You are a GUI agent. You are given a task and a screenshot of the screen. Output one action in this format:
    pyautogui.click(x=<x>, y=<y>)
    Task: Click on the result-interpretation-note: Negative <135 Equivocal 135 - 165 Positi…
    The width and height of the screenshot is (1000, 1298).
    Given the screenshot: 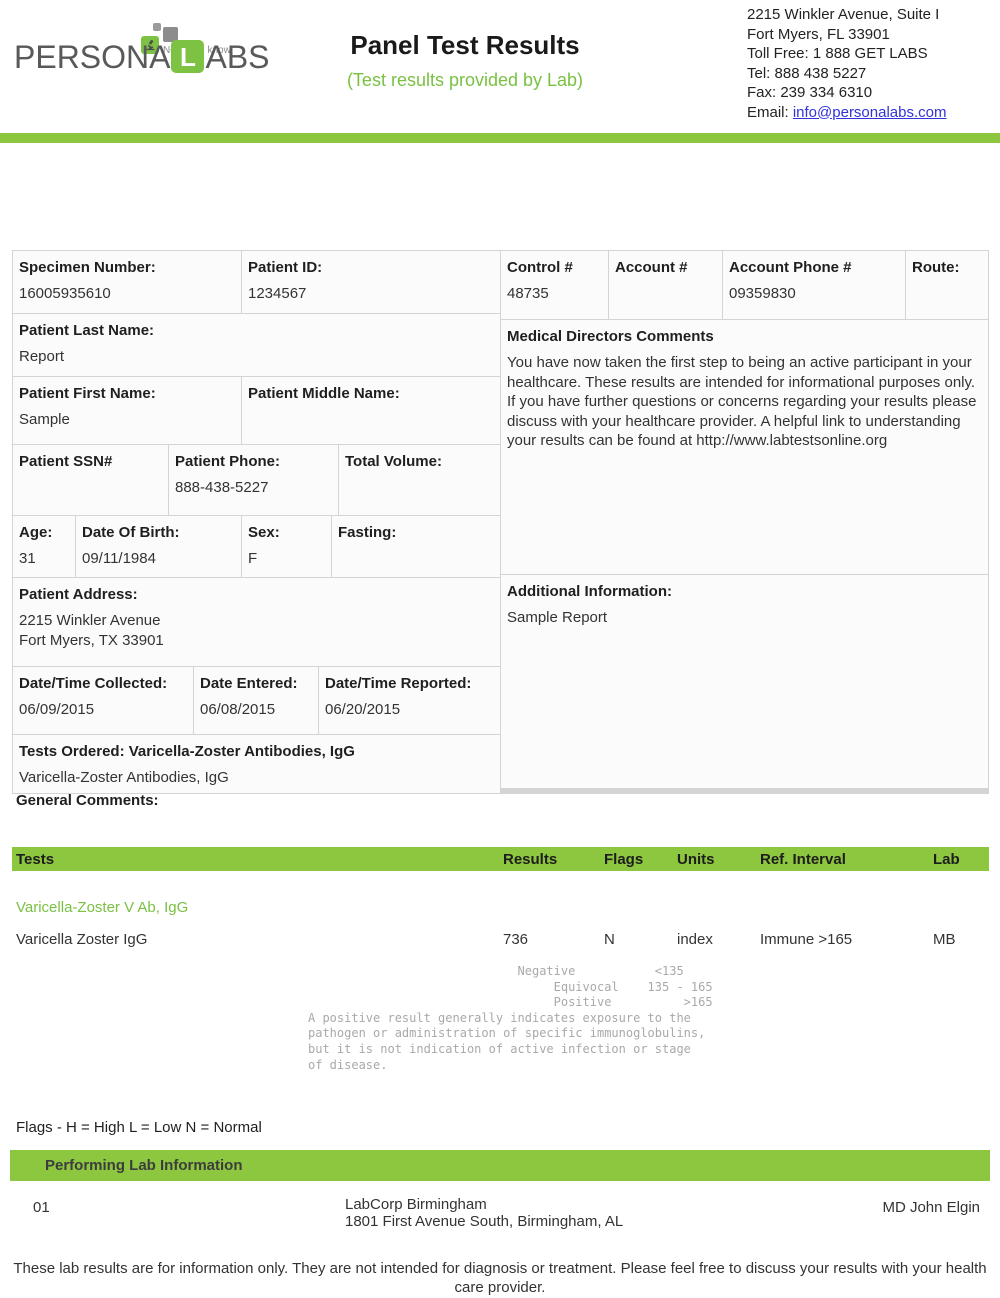 What is the action you would take?
    pyautogui.click(x=510, y=1018)
    